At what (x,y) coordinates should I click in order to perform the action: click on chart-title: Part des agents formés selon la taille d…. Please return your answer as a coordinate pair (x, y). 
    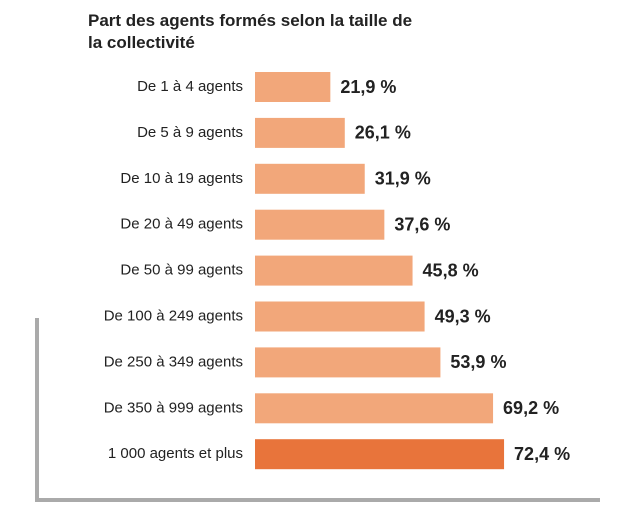
    Looking at the image, I should click on (250, 31).